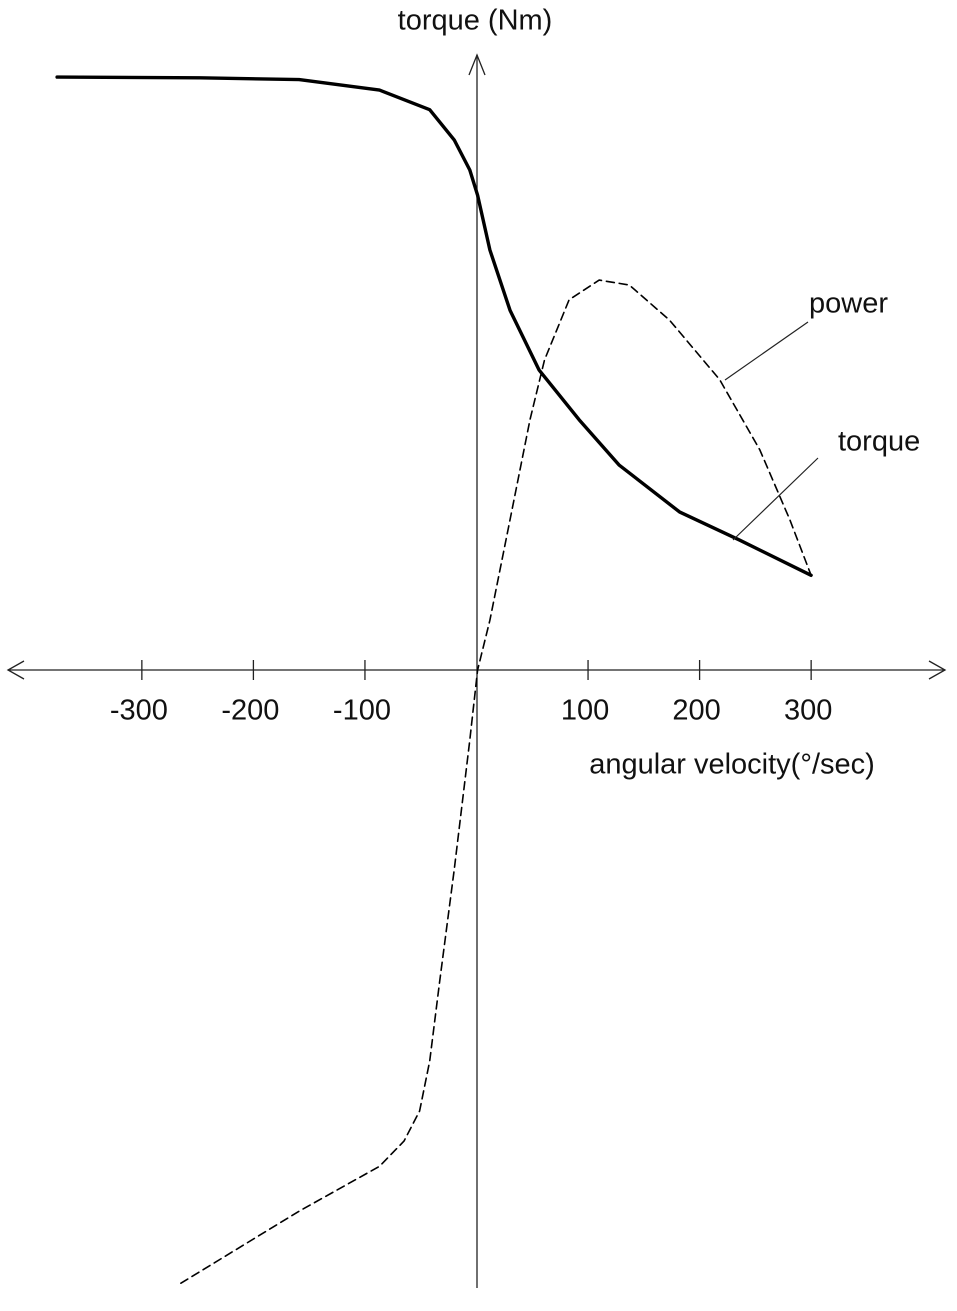  I want to click on series-label: torque, so click(879, 442).